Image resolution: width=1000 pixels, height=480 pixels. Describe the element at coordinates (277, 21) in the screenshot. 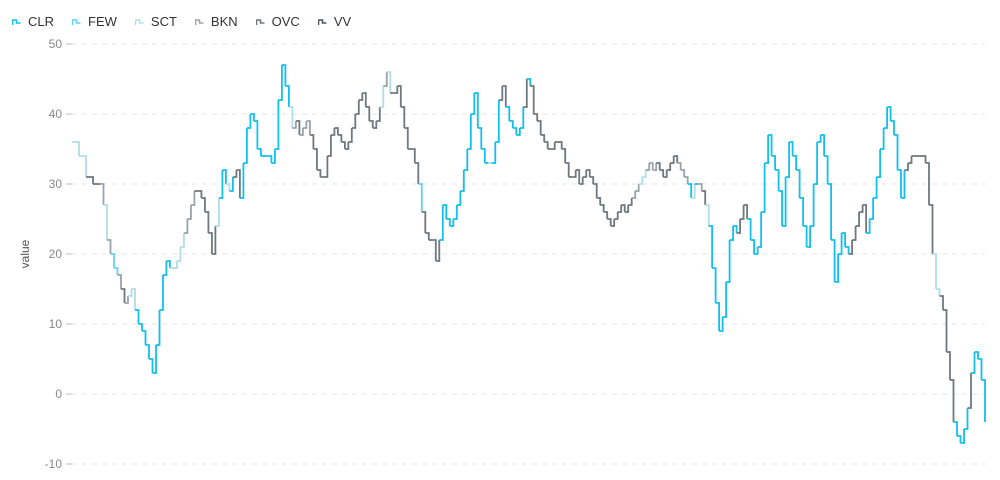

I see `legend-item-ovc: OVC` at that location.